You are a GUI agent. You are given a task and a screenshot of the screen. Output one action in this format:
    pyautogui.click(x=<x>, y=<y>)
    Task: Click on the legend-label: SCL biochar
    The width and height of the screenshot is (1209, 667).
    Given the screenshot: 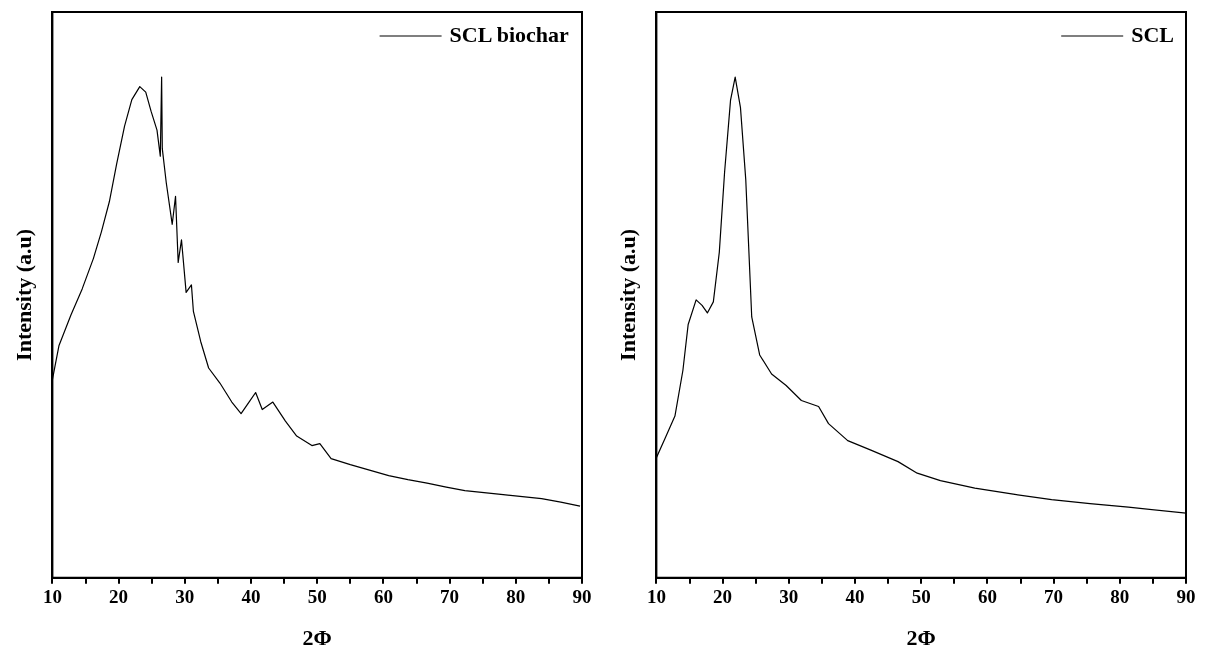 What is the action you would take?
    pyautogui.click(x=509, y=34)
    